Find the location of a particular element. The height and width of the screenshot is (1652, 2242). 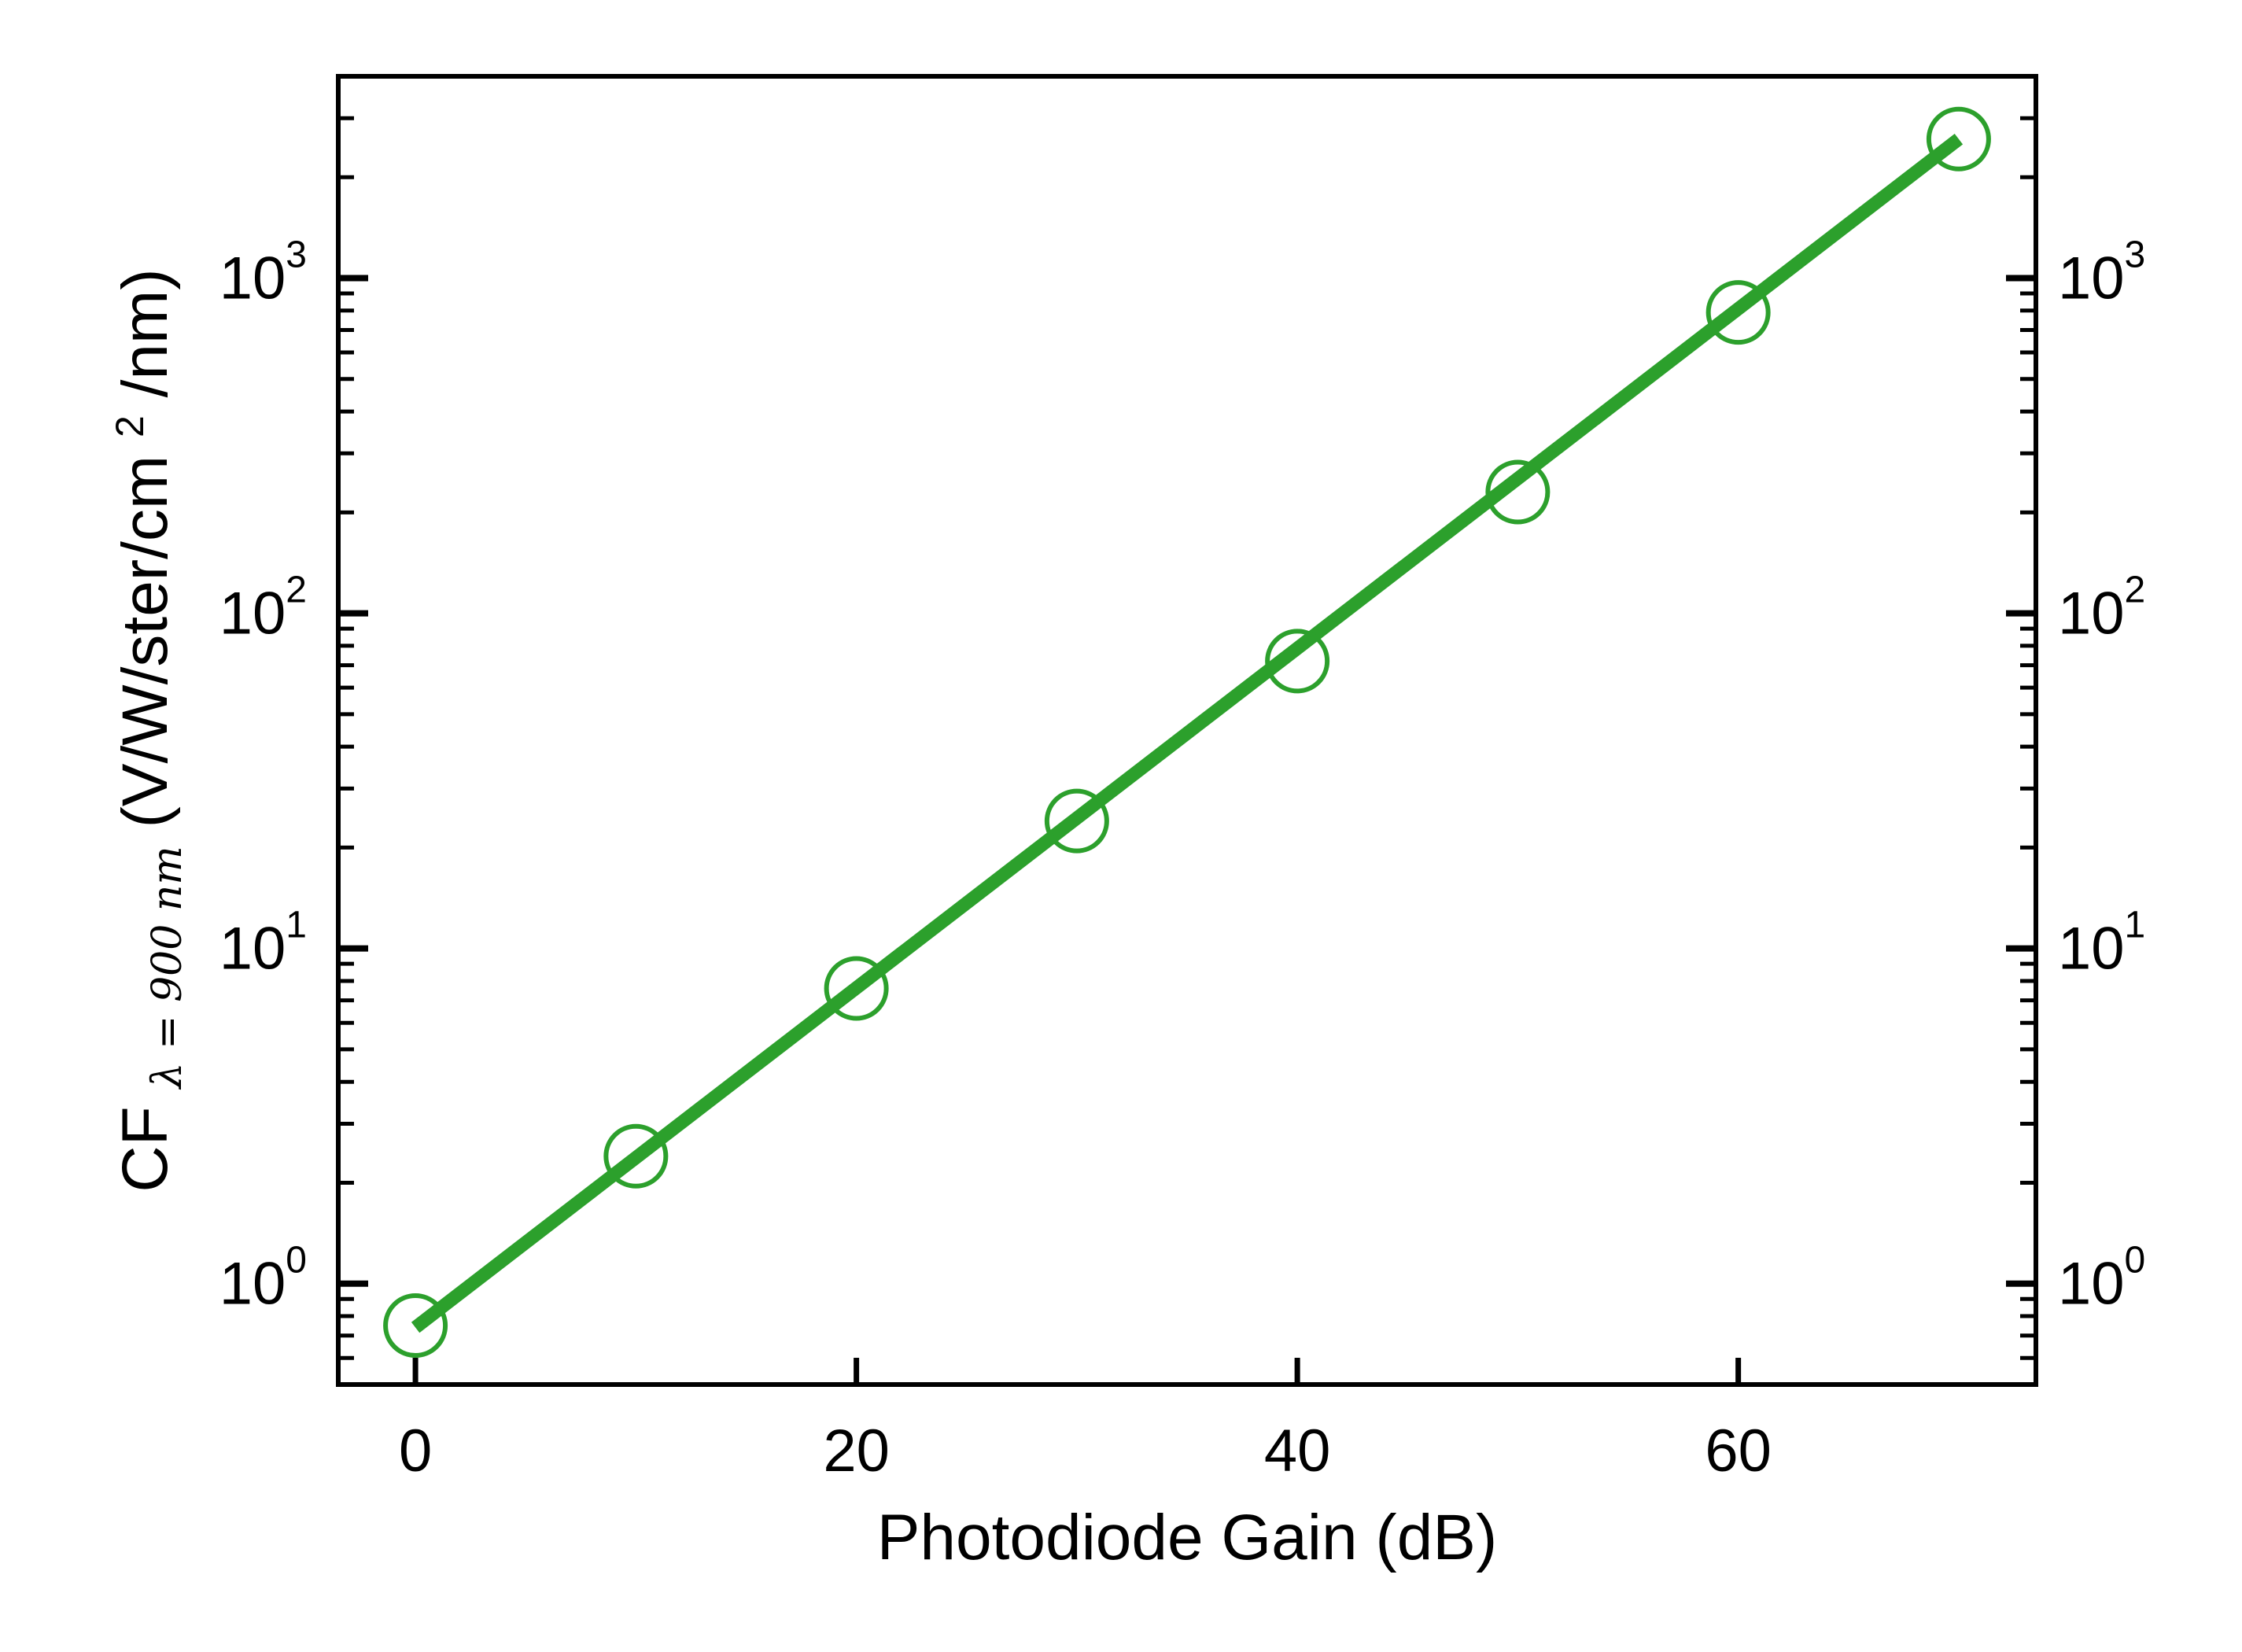

y-tick-label-right-exp: 0 is located at coordinates (2135, 1260).